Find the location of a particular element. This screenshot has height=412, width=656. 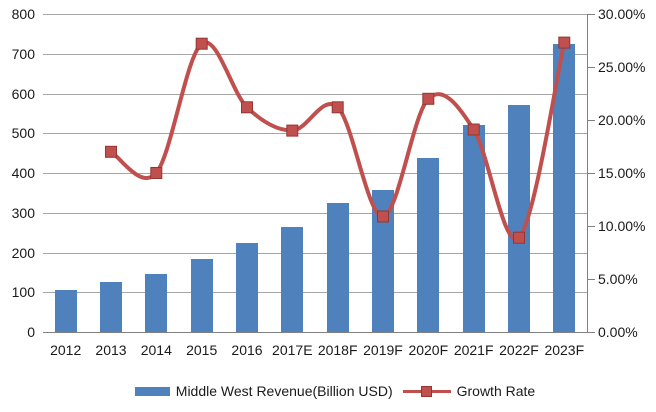

growth-marker-2015 is located at coordinates (201, 43).